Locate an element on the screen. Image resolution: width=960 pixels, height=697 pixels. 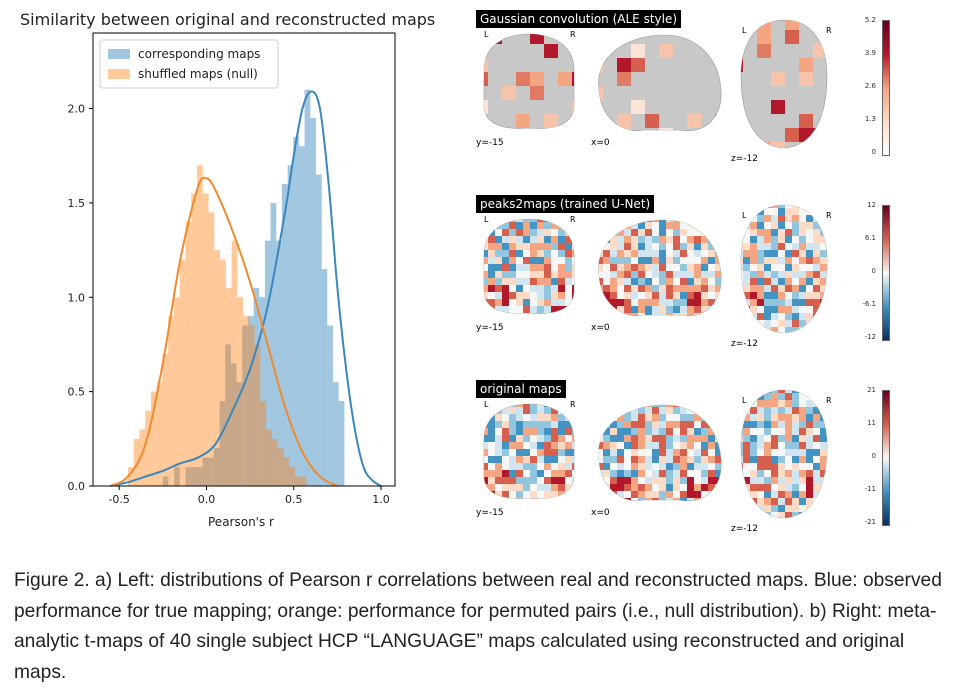
colorbar-tick-label: 2.6 is located at coordinates (870, 86).